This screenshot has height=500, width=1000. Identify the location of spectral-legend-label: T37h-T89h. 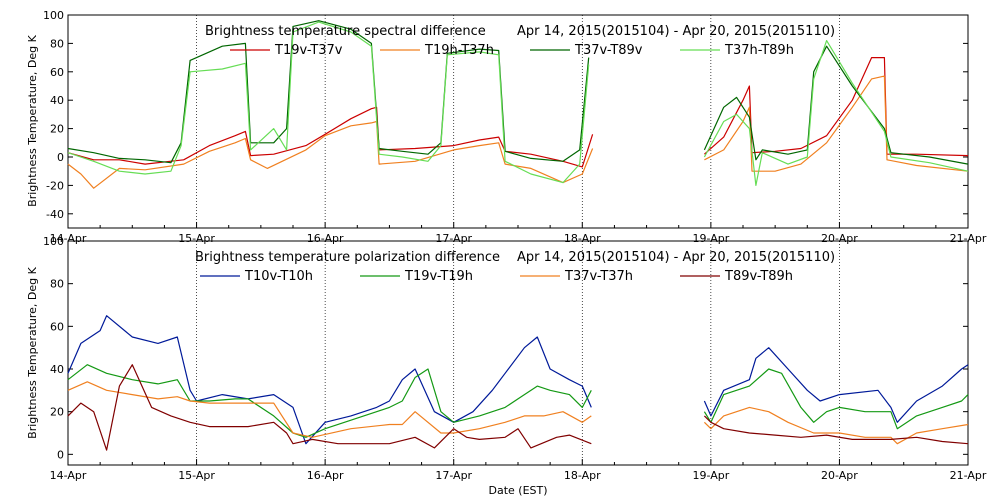
(759, 50).